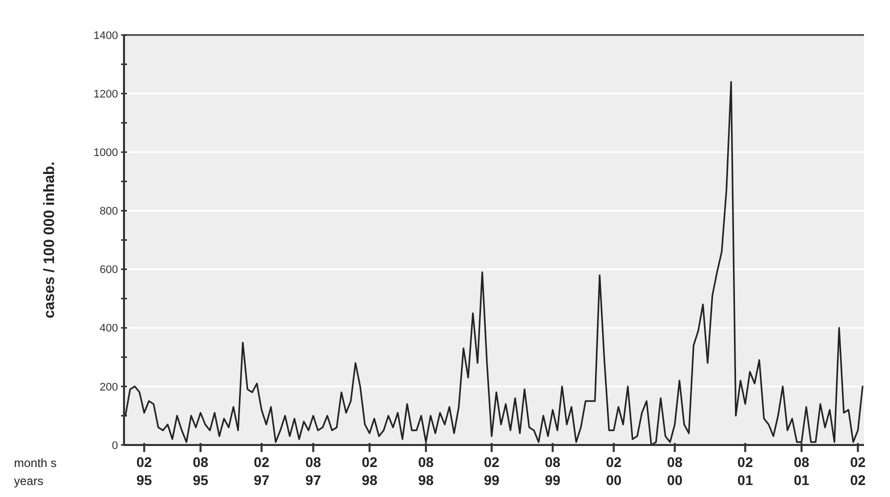 The height and width of the screenshot is (497, 890). Describe the element at coordinates (115, 446) in the screenshot. I see `y-tick-label: 0` at that location.